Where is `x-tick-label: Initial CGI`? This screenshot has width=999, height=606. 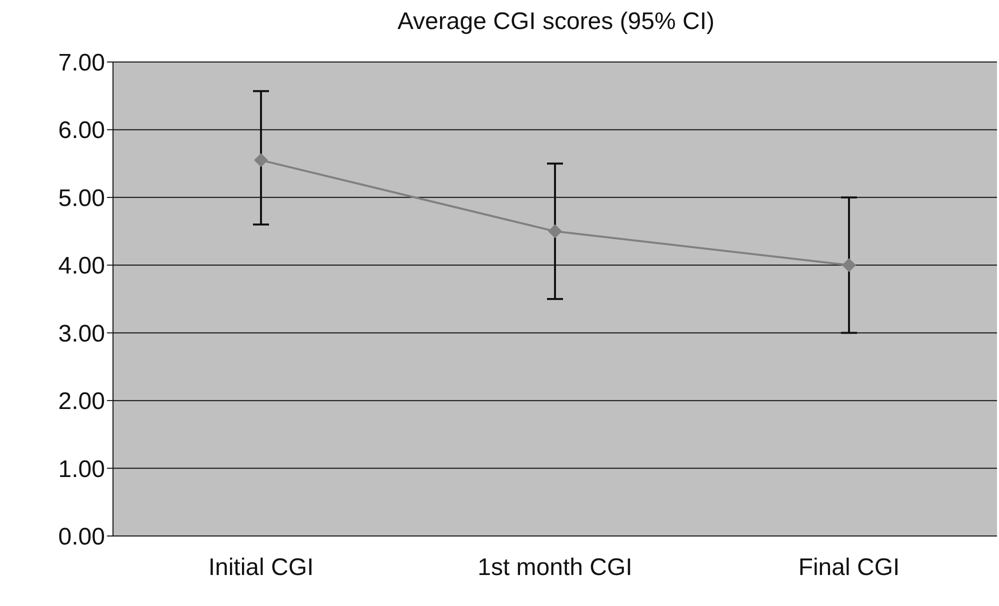
x-tick-label: Initial CGI is located at coordinates (261, 568).